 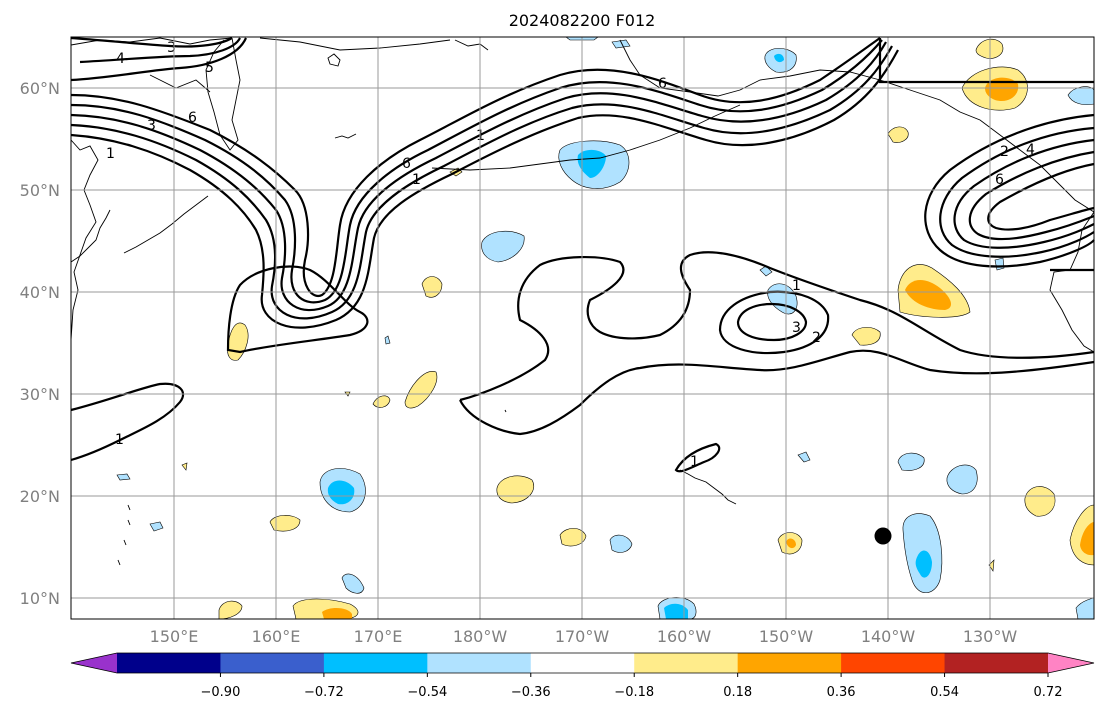 What do you see at coordinates (378, 636) in the screenshot?
I see `lon-label: 170°E` at bounding box center [378, 636].